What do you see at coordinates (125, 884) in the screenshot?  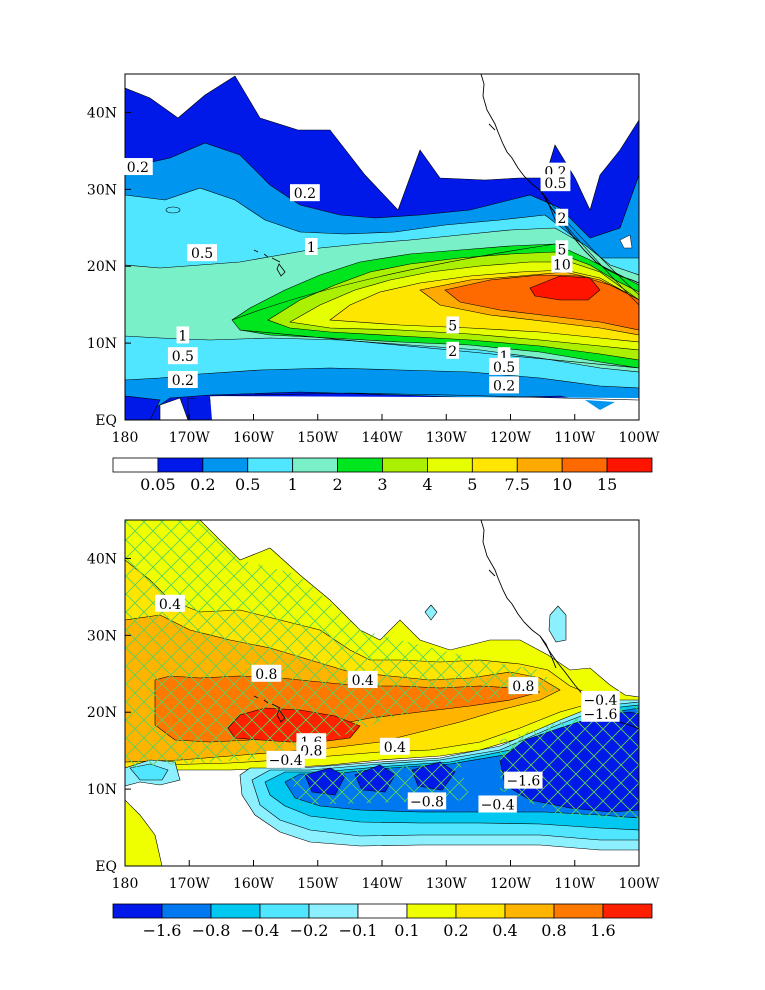 I see `x-tick-label: 180` at bounding box center [125, 884].